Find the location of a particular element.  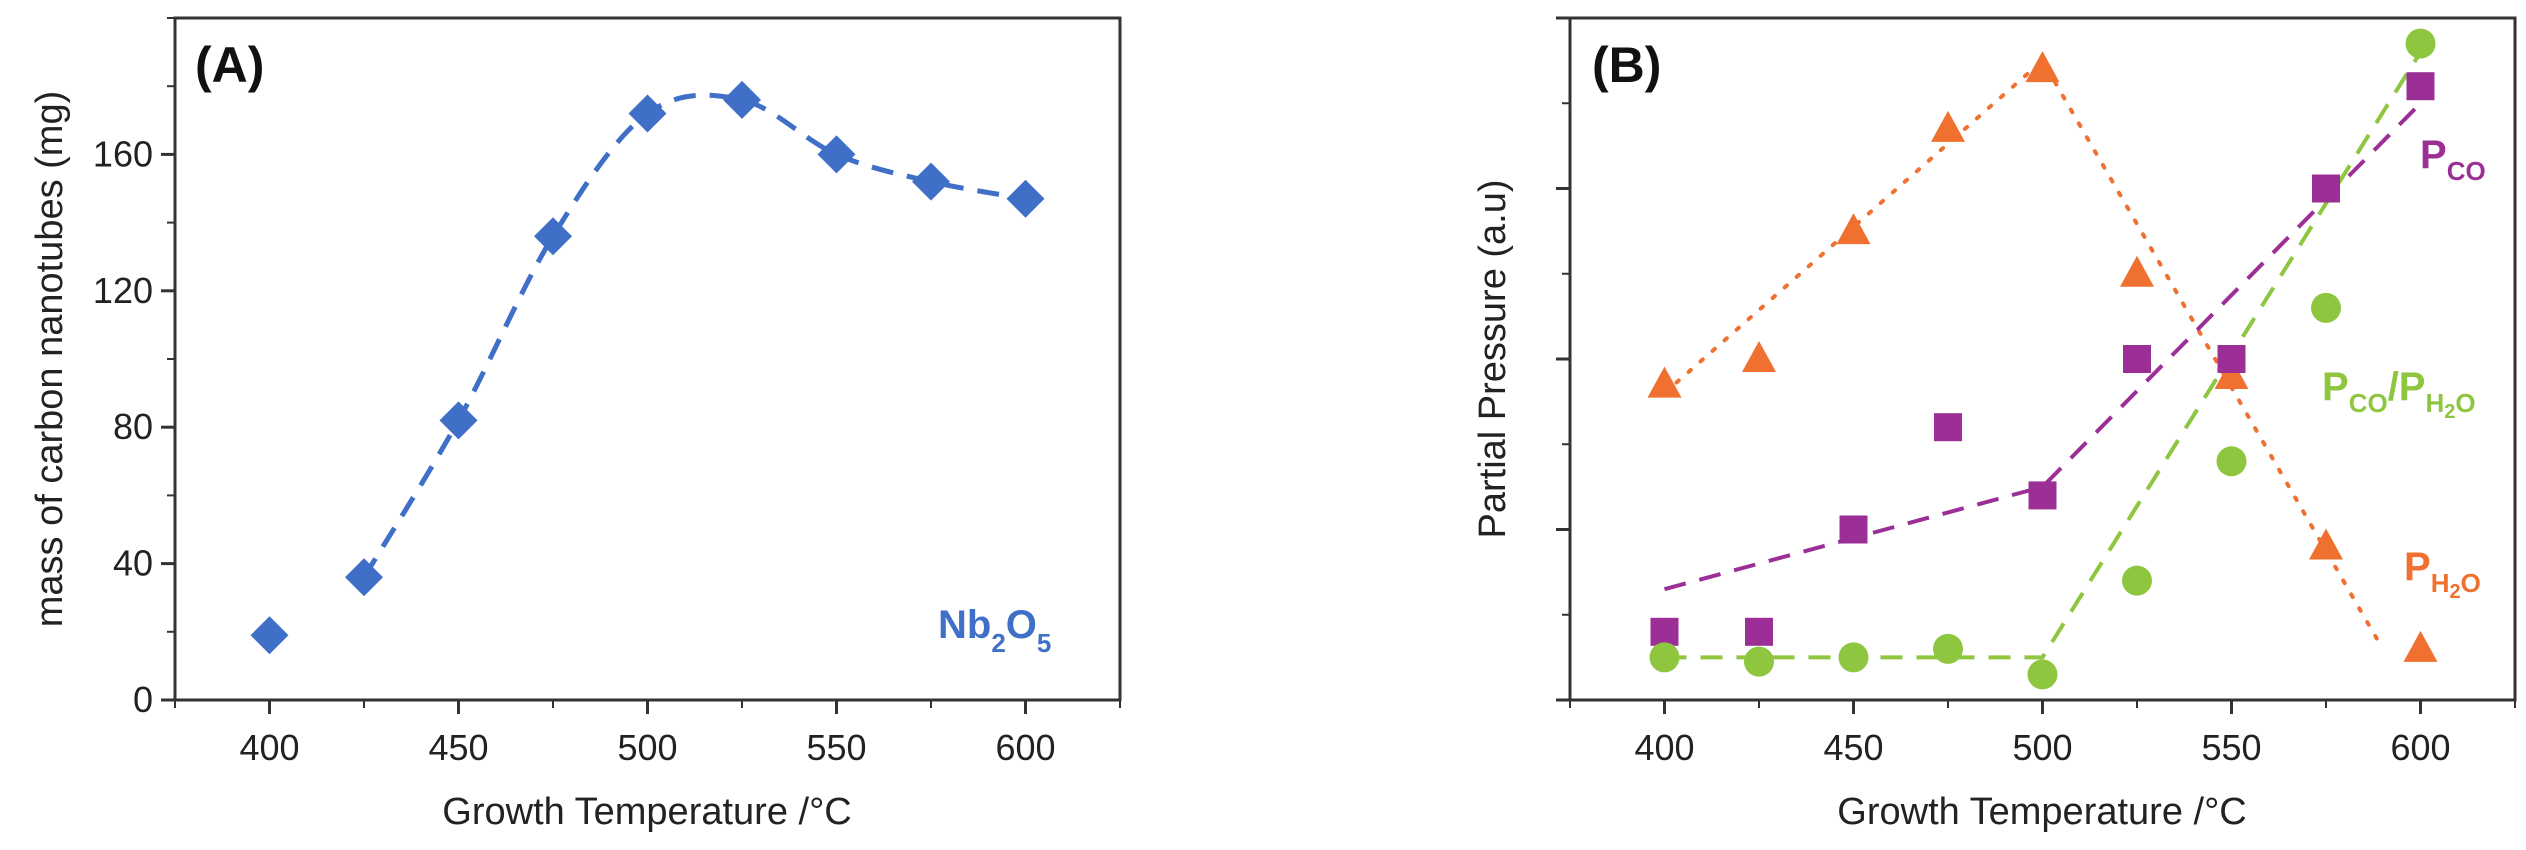

panel-b-xtick-label: 550 is located at coordinates (2231, 747).